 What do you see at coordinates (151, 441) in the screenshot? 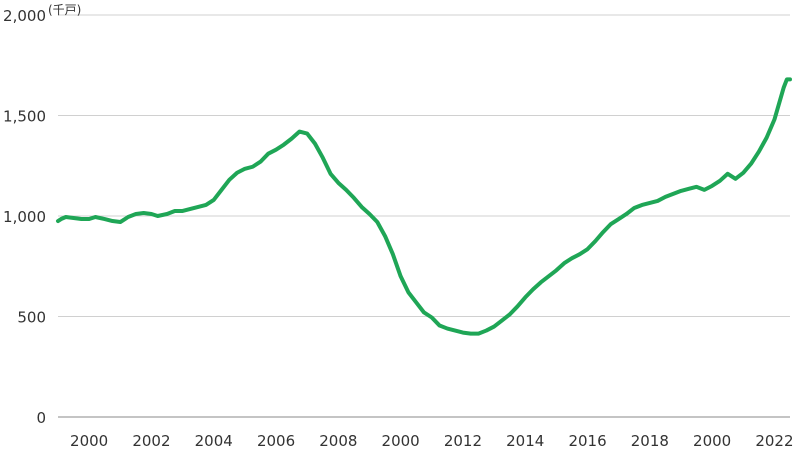
I see `x-tick-label: 2002` at bounding box center [151, 441].